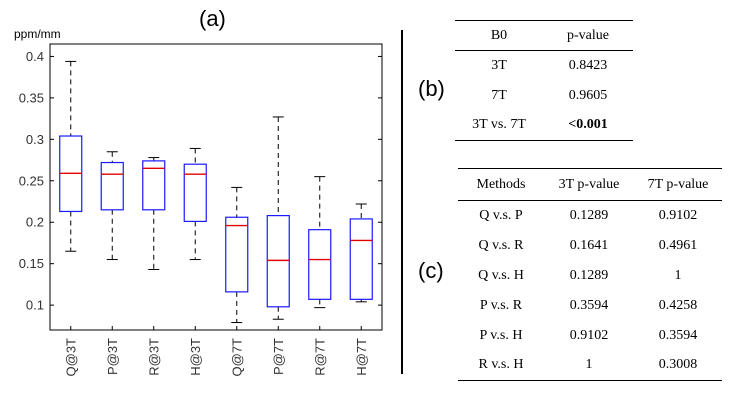  I want to click on table-c-cell: 0.1641, so click(589, 245).